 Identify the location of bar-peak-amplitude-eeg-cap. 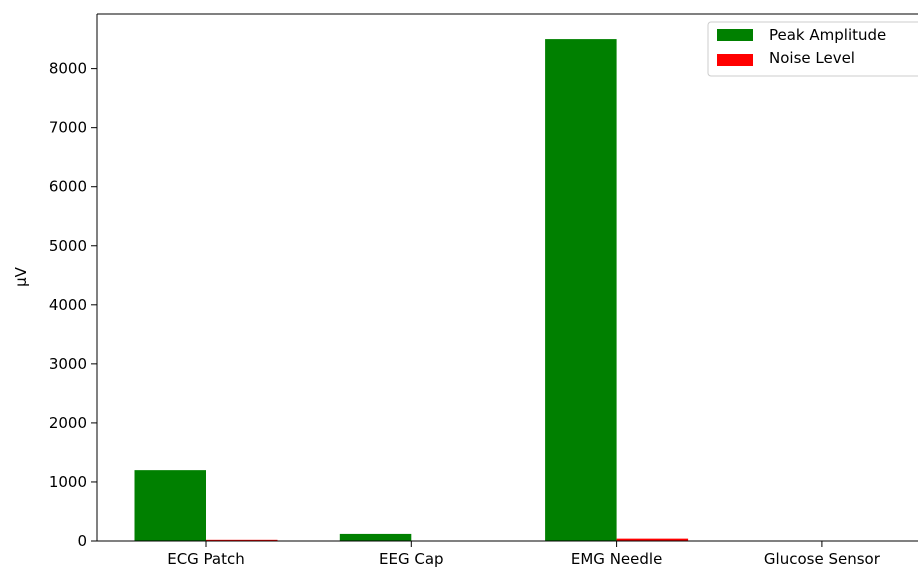
(375, 537).